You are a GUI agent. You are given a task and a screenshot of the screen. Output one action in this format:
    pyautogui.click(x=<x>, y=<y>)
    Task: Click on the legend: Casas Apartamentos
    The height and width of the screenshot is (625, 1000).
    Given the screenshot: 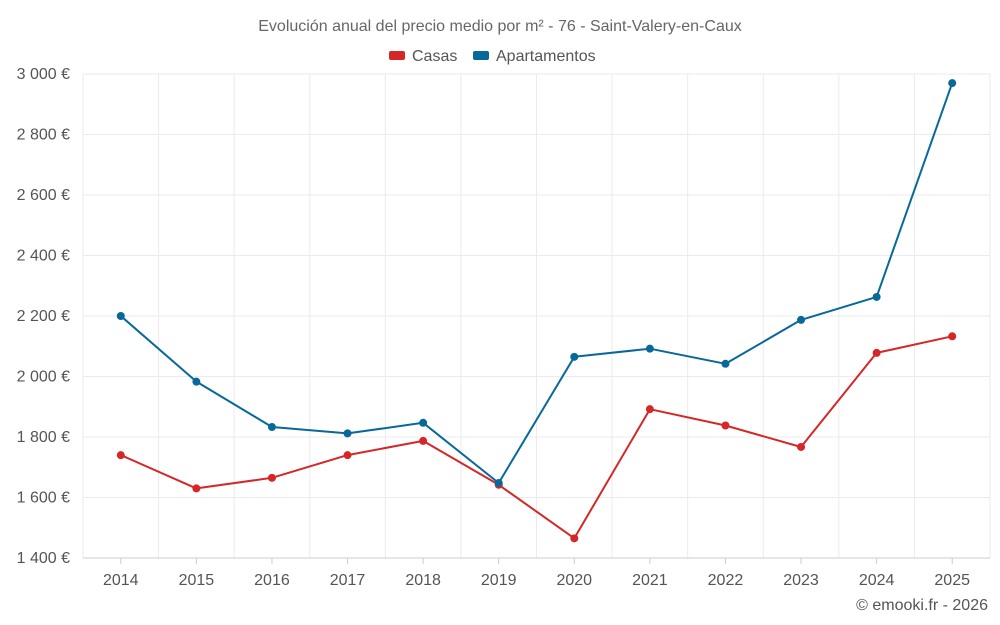 What is the action you would take?
    pyautogui.click(x=492, y=56)
    